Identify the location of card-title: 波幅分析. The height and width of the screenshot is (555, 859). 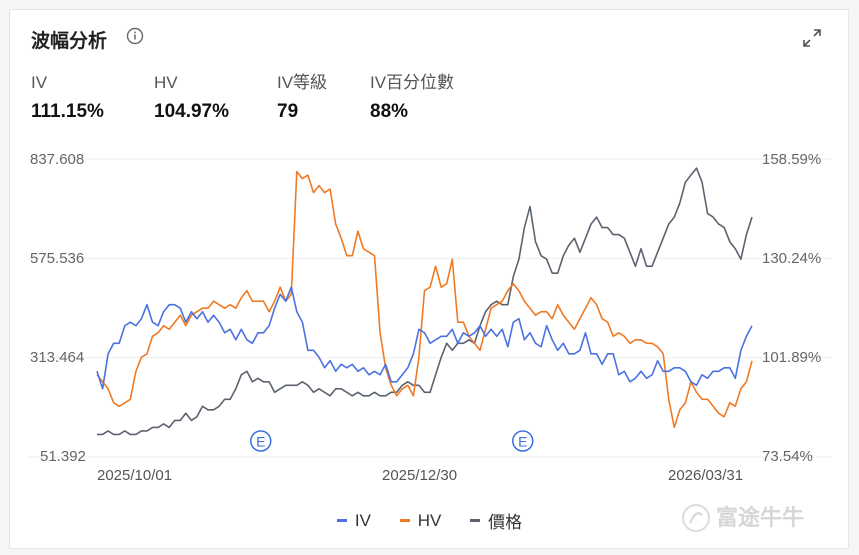
(69, 41).